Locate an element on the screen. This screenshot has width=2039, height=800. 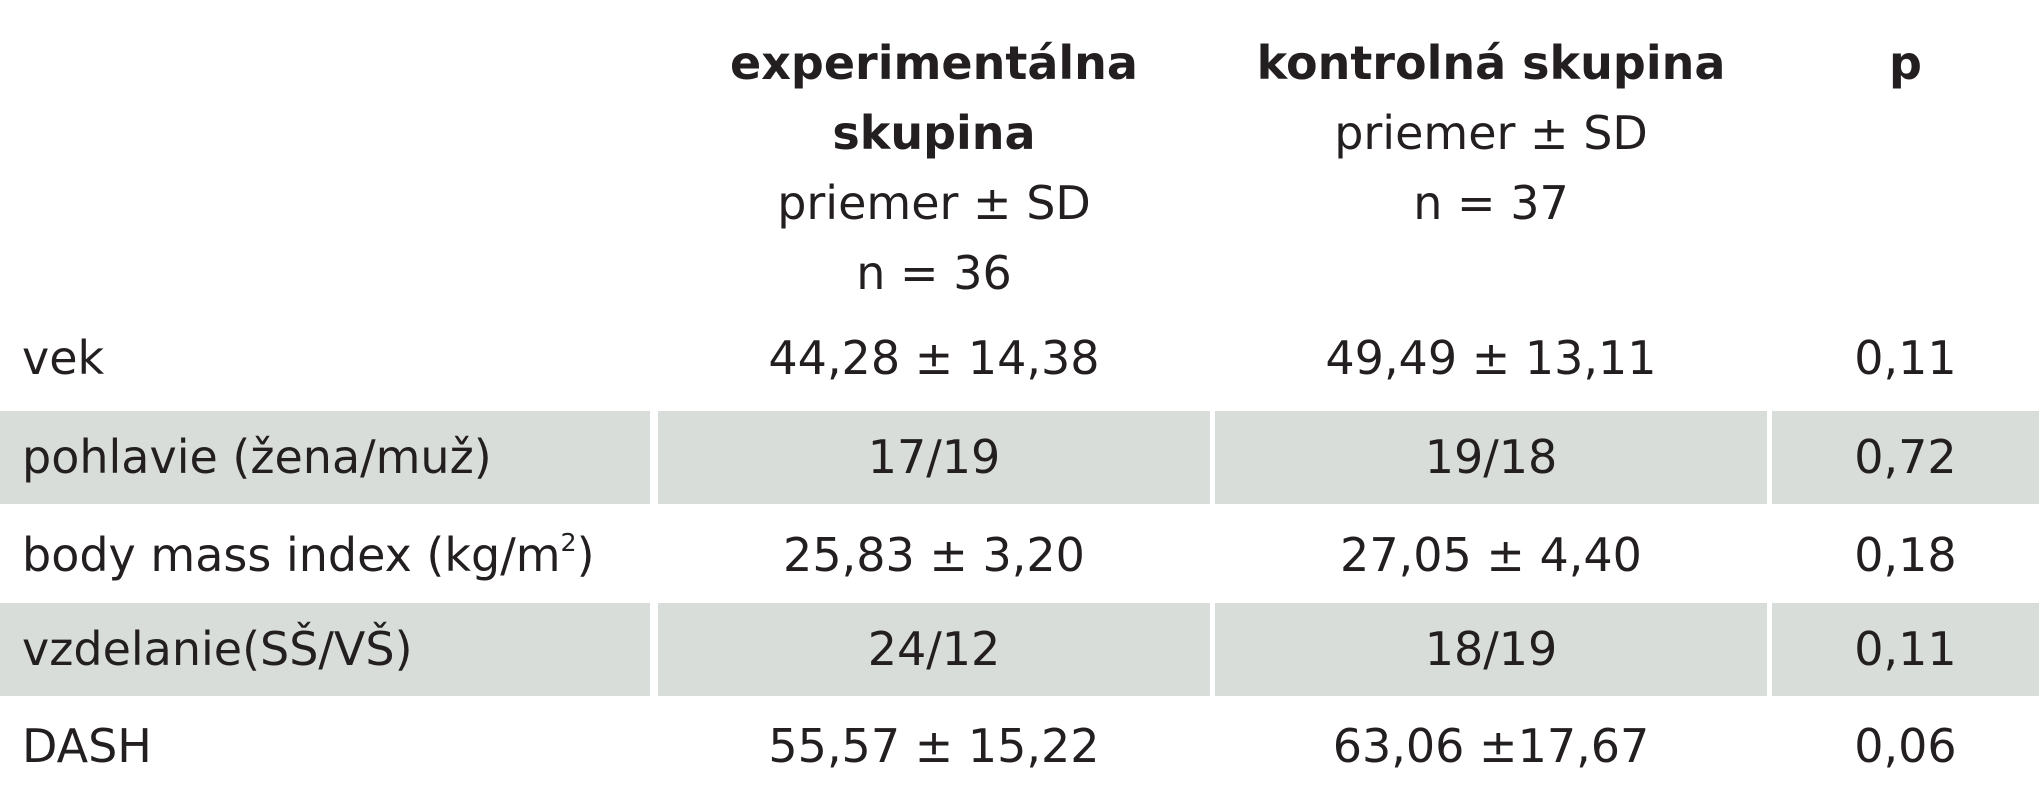
experimental-value: 25,83 ± 3,20 is located at coordinates (934, 555).